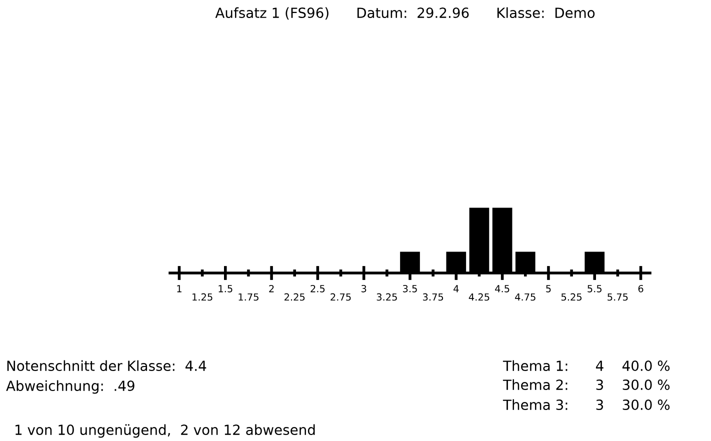  Describe the element at coordinates (317, 288) in the screenshot. I see `x-tick-label: 2.5` at that location.